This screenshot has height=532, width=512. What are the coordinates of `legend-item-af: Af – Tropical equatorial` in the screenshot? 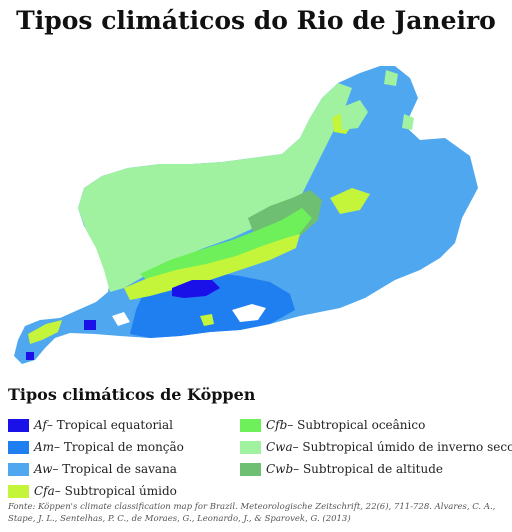 It's located at (96, 425).